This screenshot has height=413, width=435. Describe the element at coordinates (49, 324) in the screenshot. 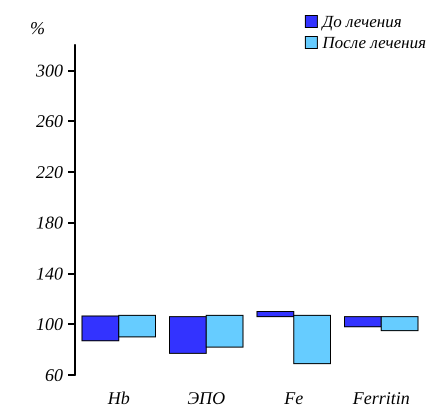

I see `y-tick-label: 100` at that location.